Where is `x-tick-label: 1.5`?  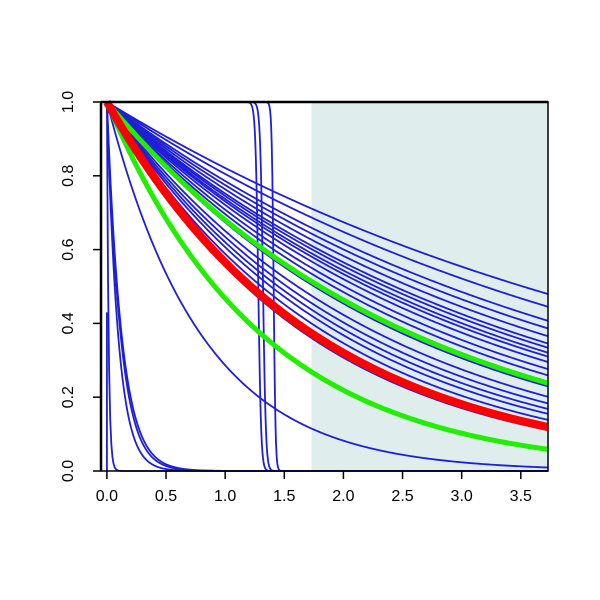
x-tick-label: 1.5 is located at coordinates (284, 496).